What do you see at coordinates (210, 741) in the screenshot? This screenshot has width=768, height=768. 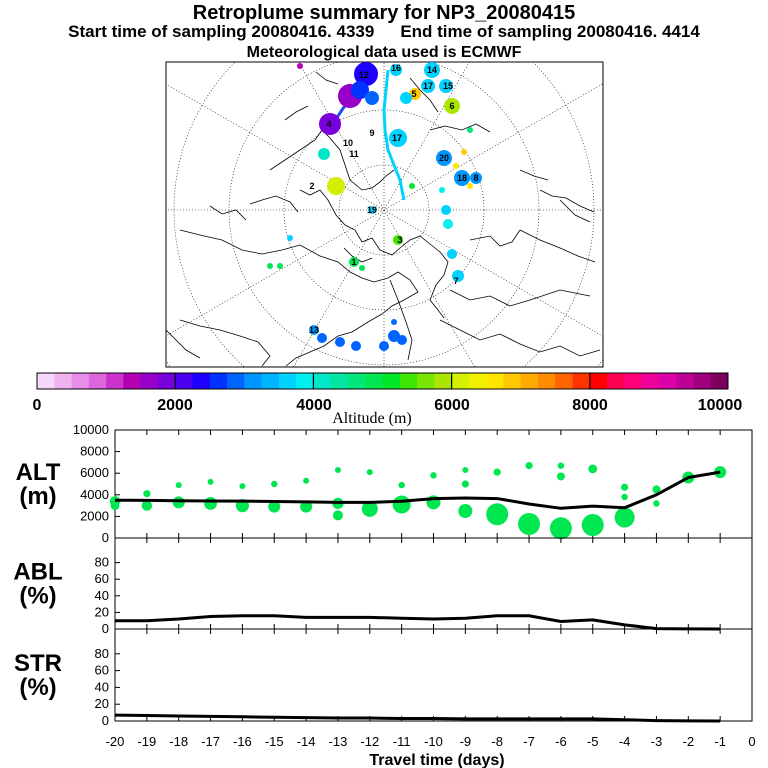 I see `x-tick-label: -17` at bounding box center [210, 741].